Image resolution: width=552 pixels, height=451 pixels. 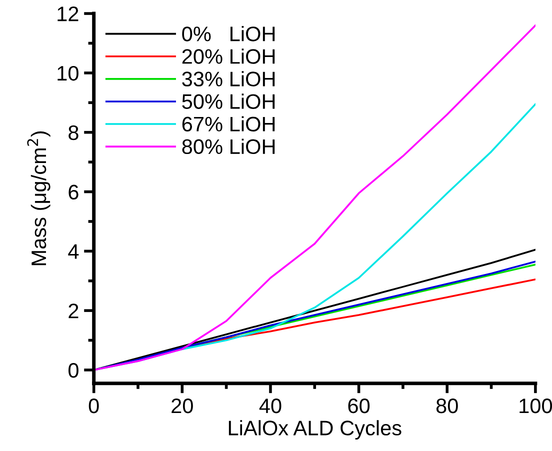 I want to click on x-tick-label: 100, so click(x=536, y=406).